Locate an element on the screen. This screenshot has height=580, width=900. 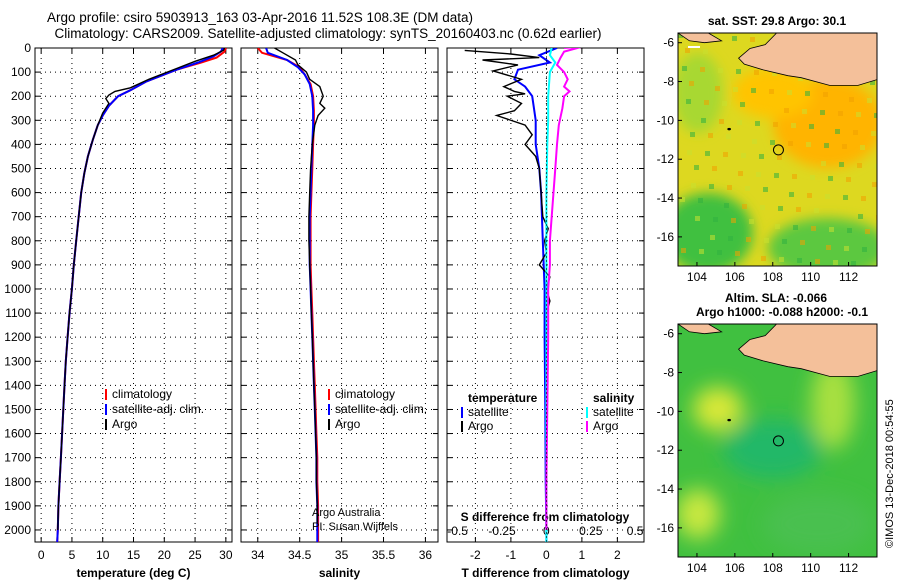
y-tick-label: 0 is located at coordinates (27, 48).